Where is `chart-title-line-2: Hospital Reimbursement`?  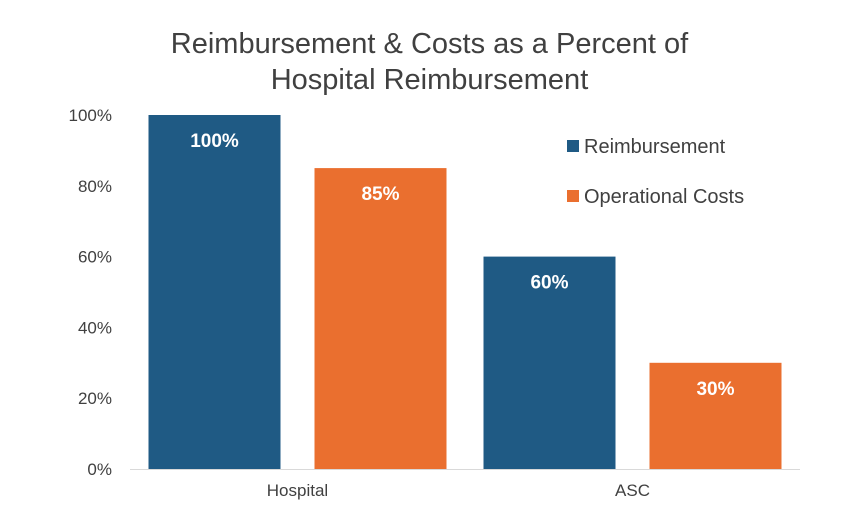 chart-title-line-2: Hospital Reimbursement is located at coordinates (429, 80).